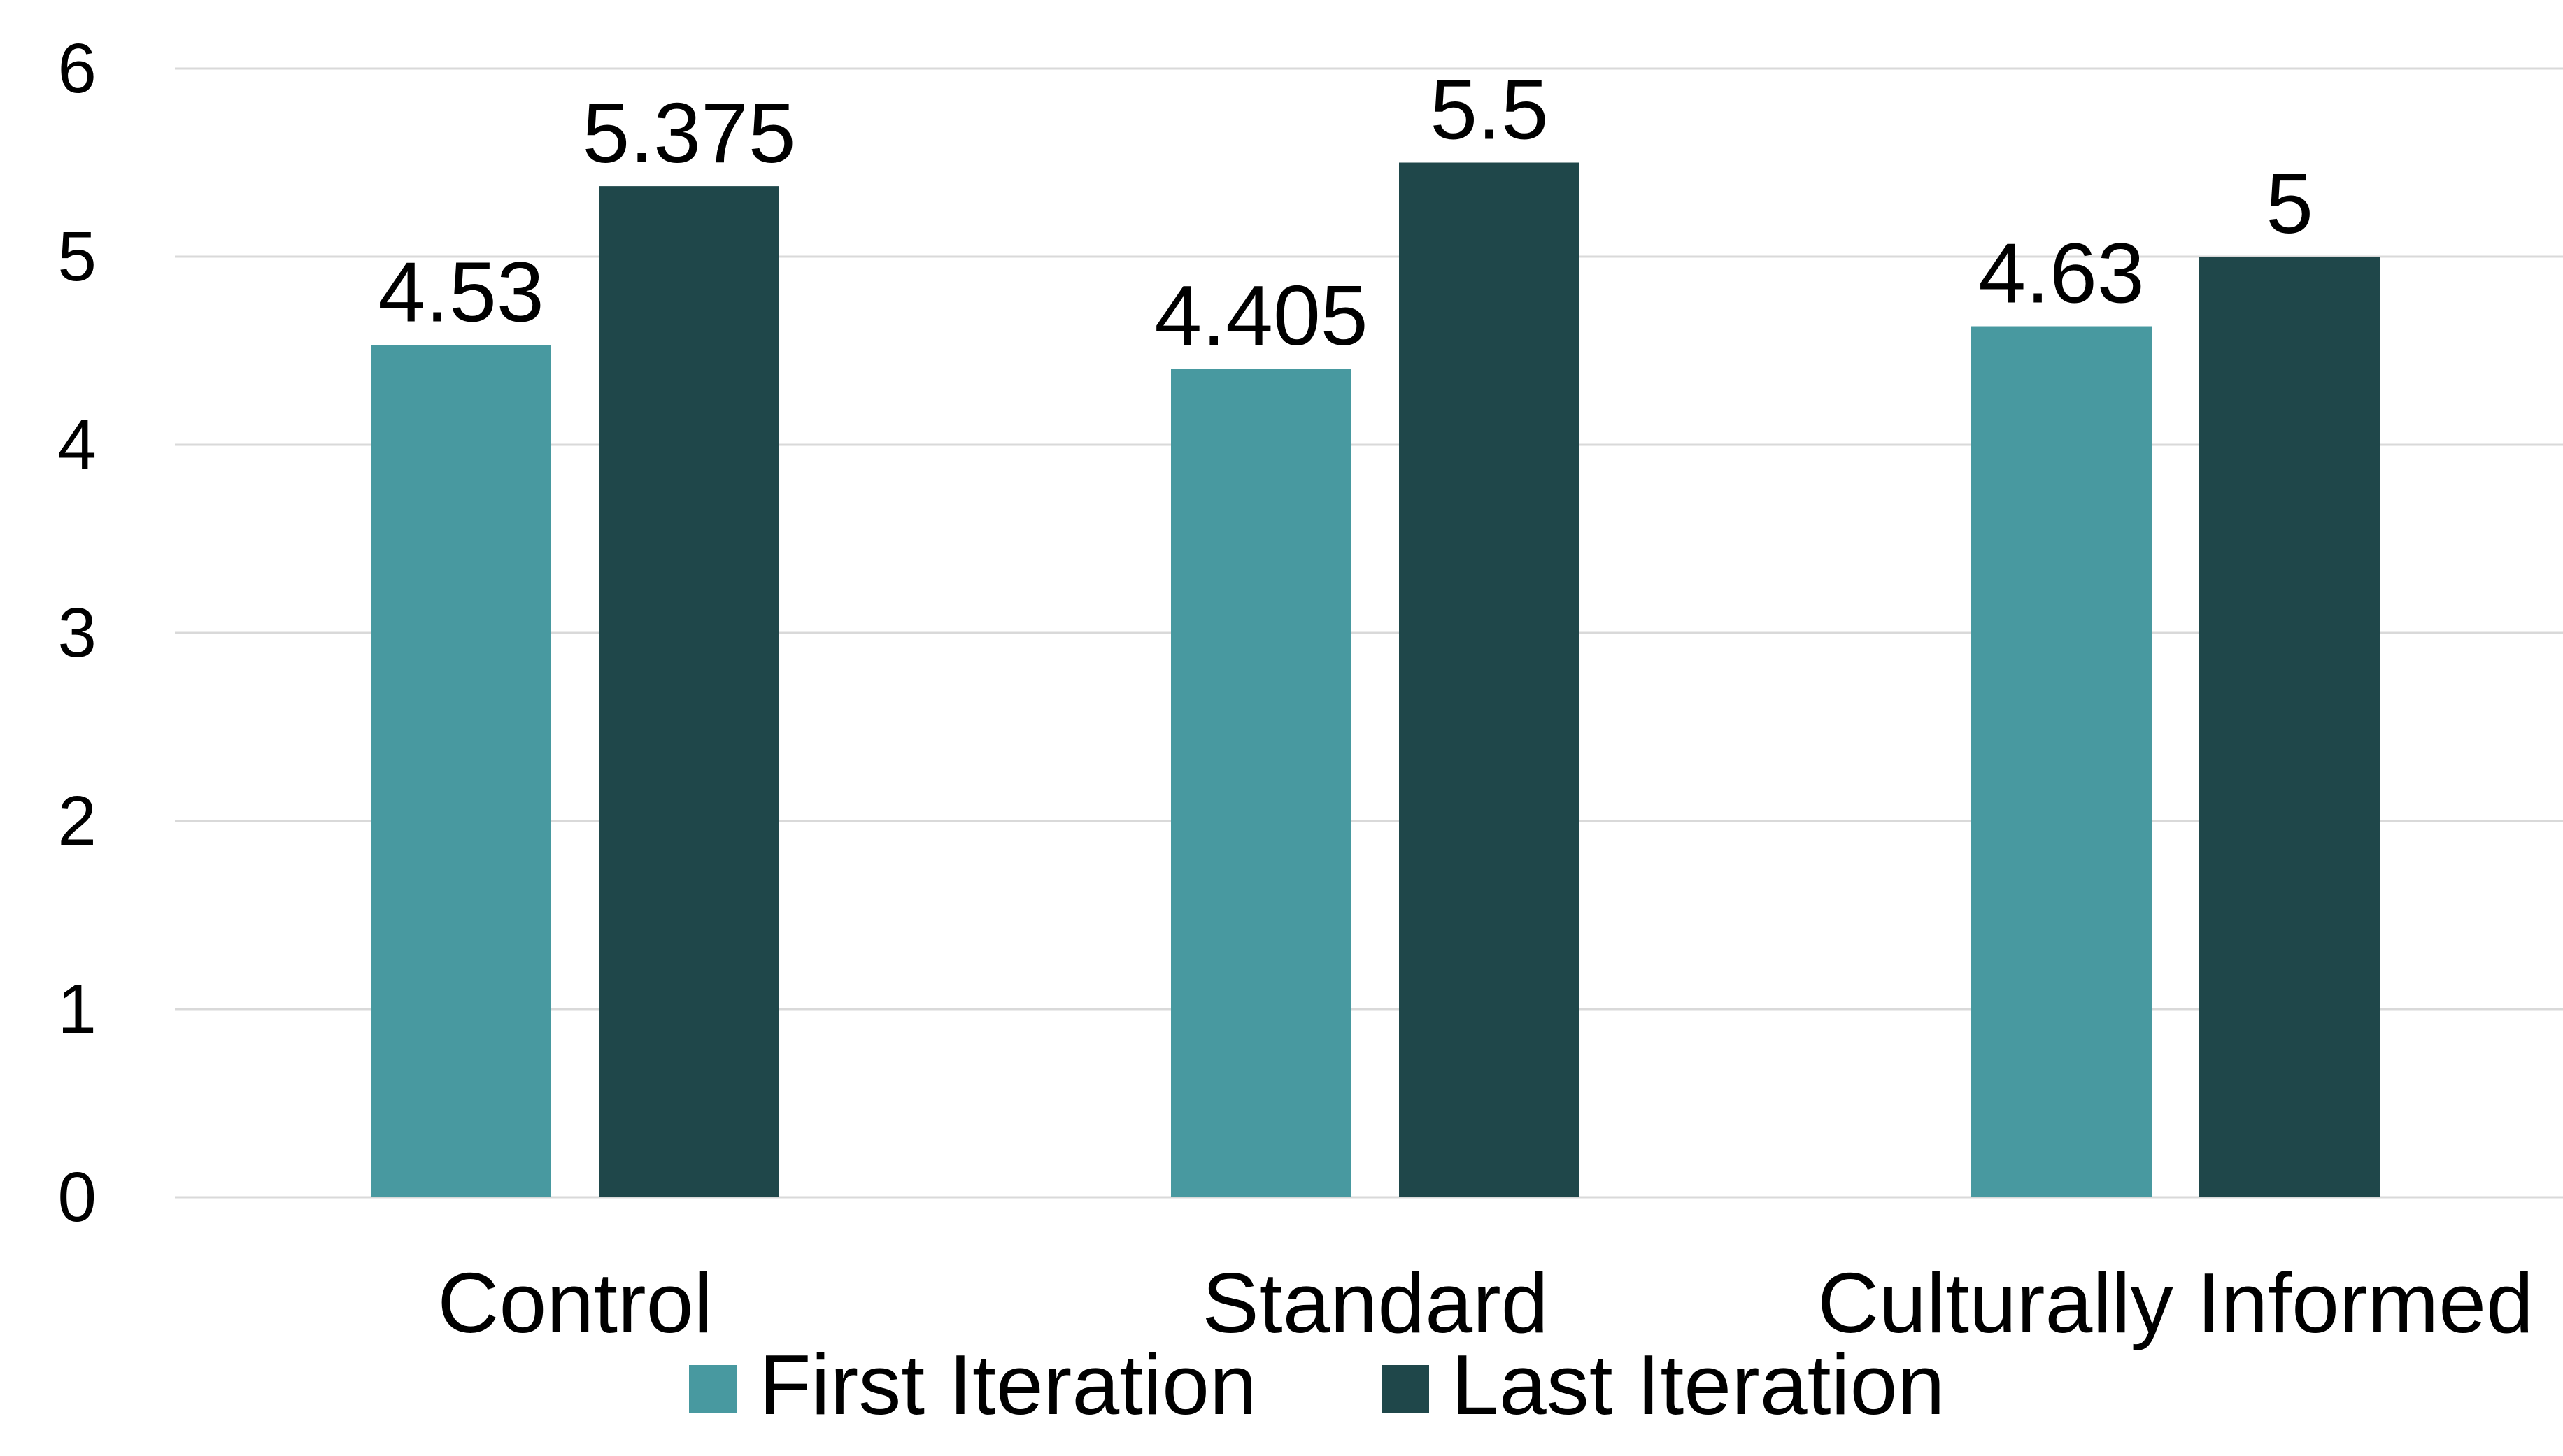  Describe the element at coordinates (77, 1197) in the screenshot. I see `y-tick-label-0: 0` at that location.